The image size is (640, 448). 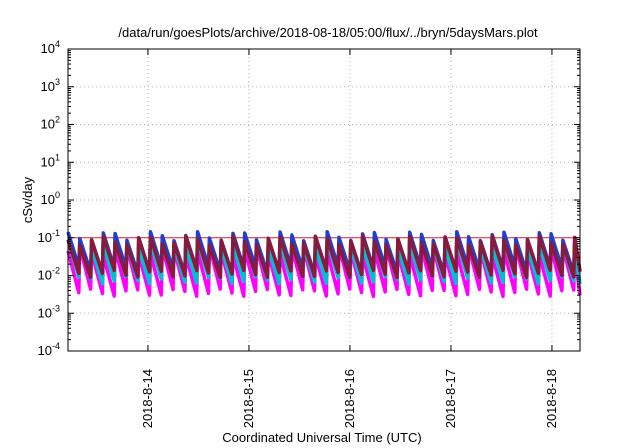 I want to click on y-tick-label: 10⁻³, so click(x=49, y=311).